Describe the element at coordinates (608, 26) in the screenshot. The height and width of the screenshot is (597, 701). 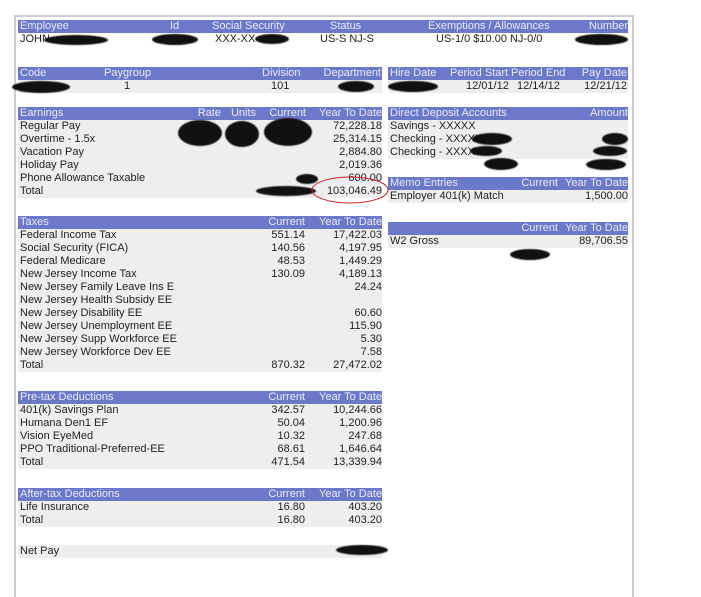
I see `header-number: Number` at that location.